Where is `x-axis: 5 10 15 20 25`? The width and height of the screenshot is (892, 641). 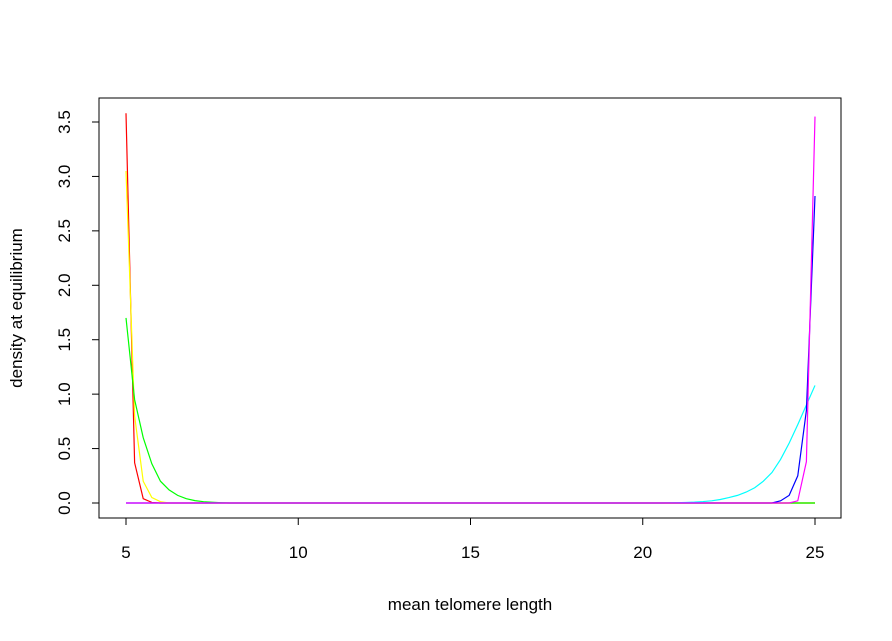 x-axis: 5 10 15 20 25 is located at coordinates (473, 539).